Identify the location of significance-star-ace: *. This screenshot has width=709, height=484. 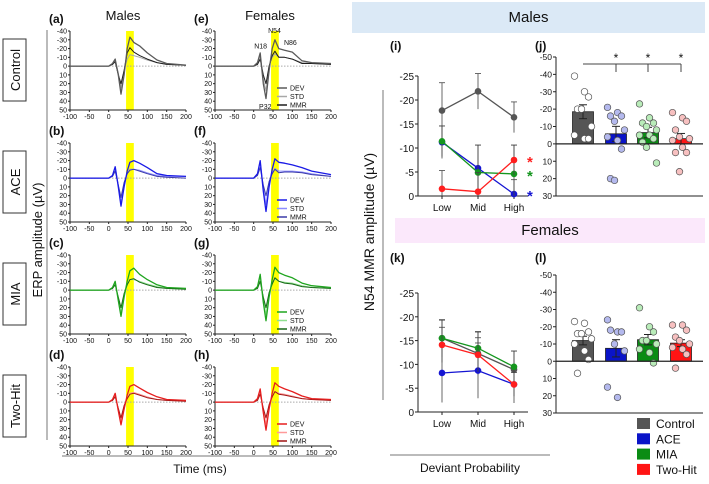
(530, 196).